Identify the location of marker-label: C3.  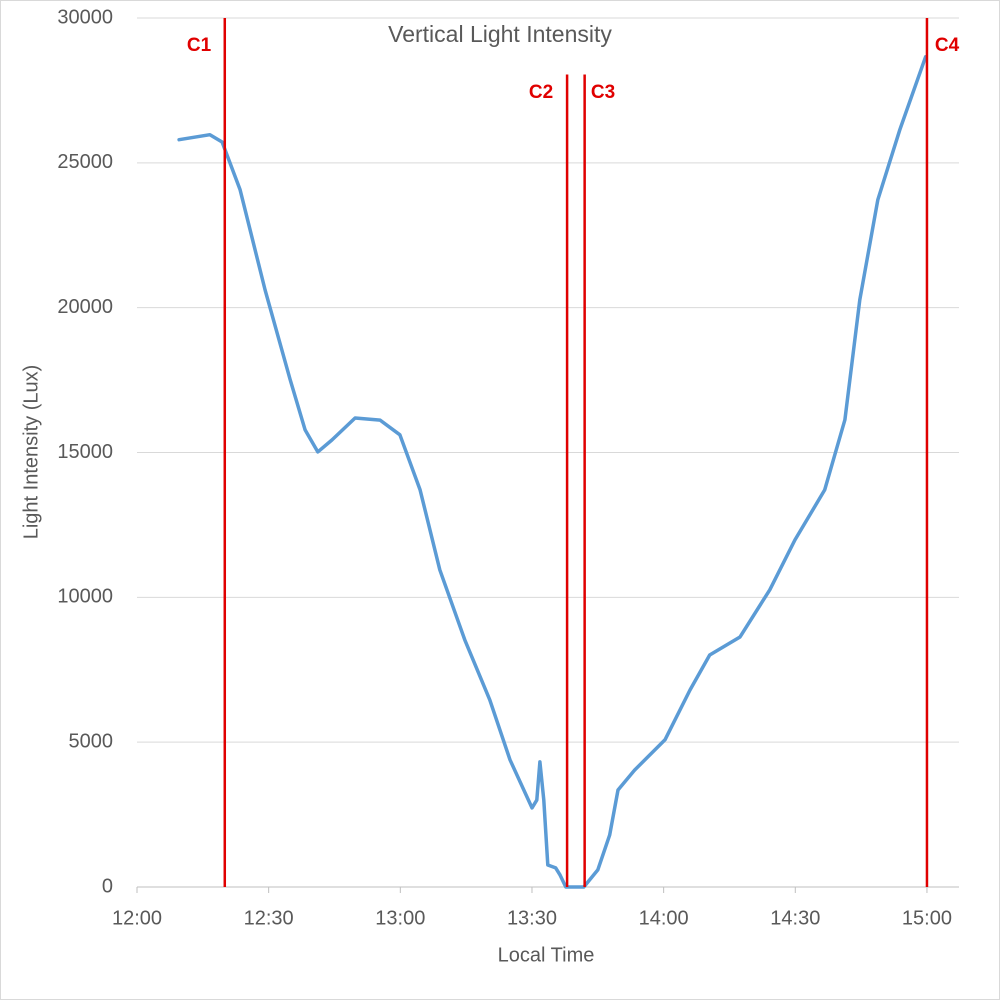
(603, 92).